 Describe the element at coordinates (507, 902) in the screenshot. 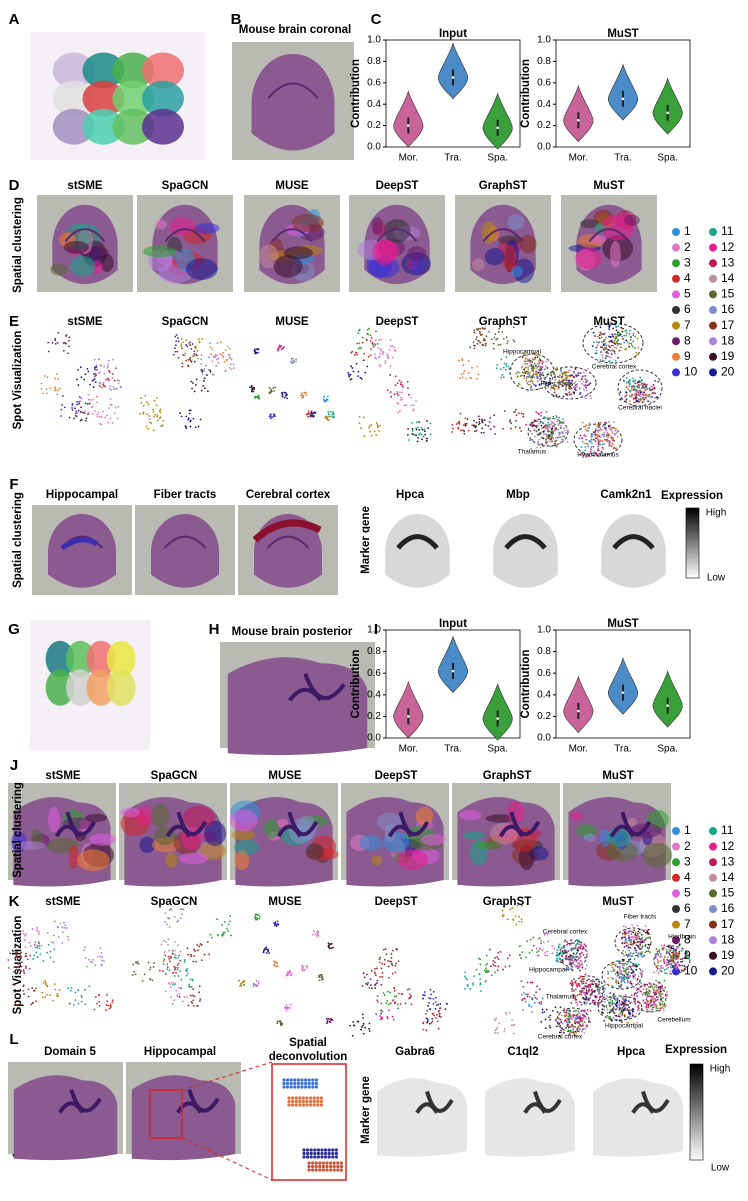

I see `method-title: GraphST` at that location.